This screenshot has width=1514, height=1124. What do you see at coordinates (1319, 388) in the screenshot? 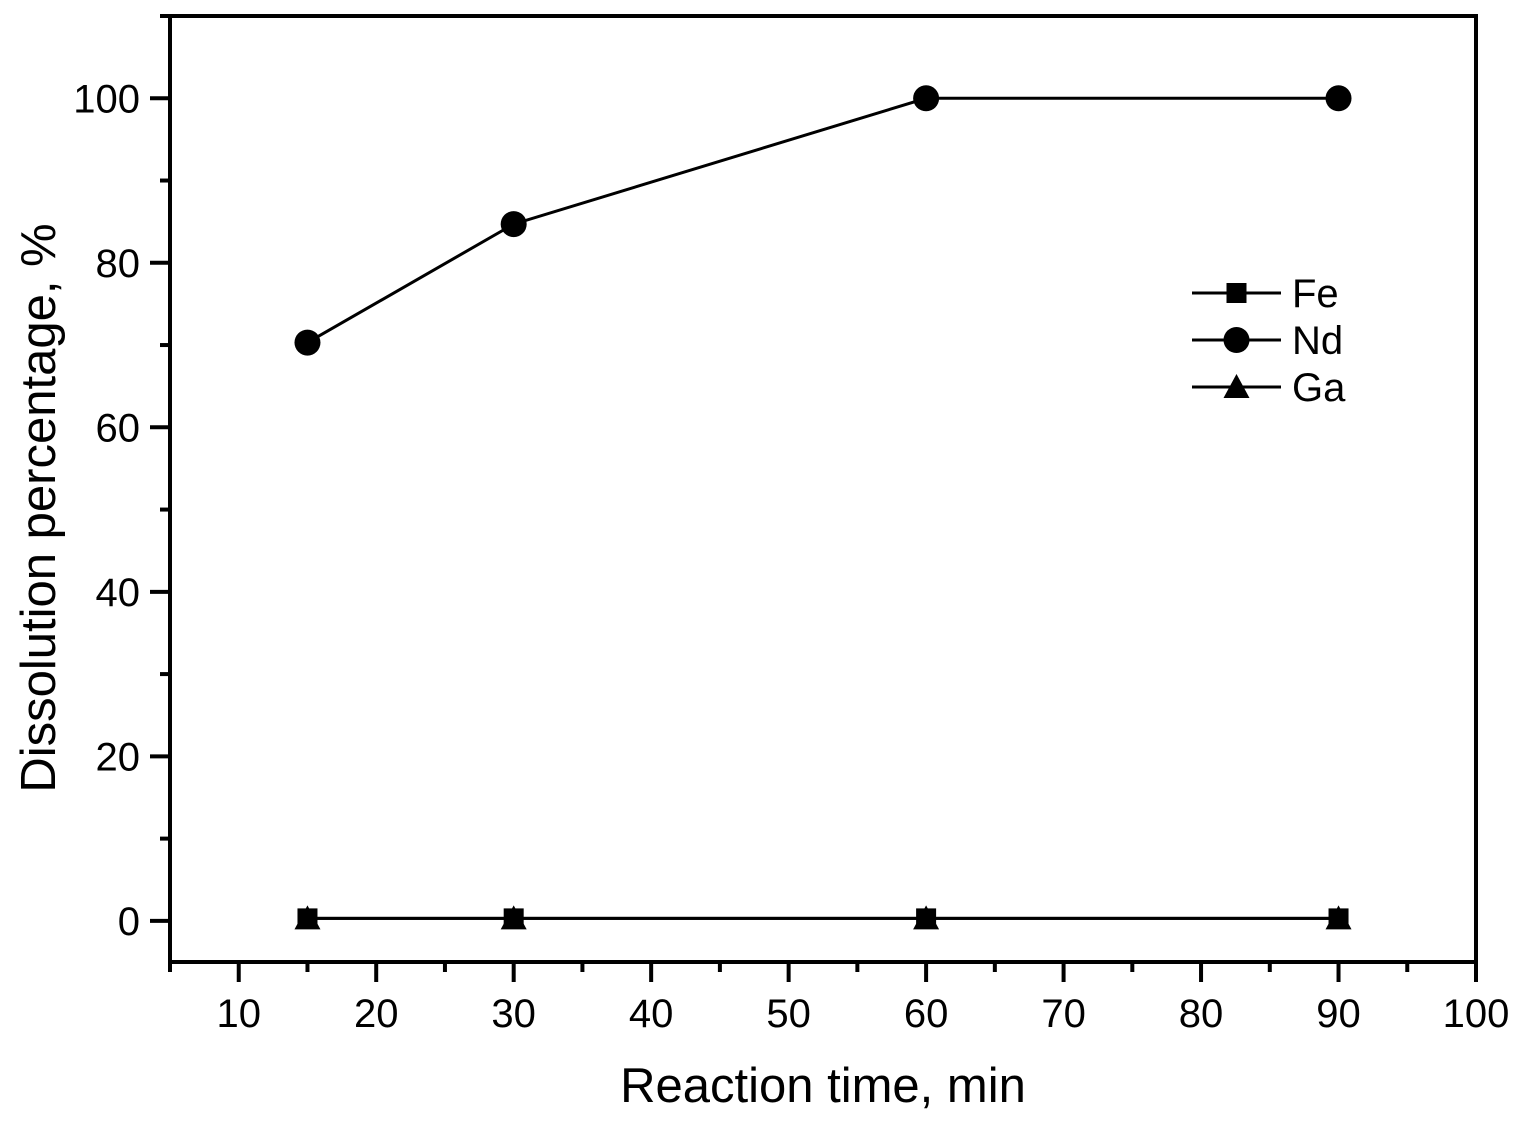
I see `legend-label-ga: Ga` at bounding box center [1319, 388].